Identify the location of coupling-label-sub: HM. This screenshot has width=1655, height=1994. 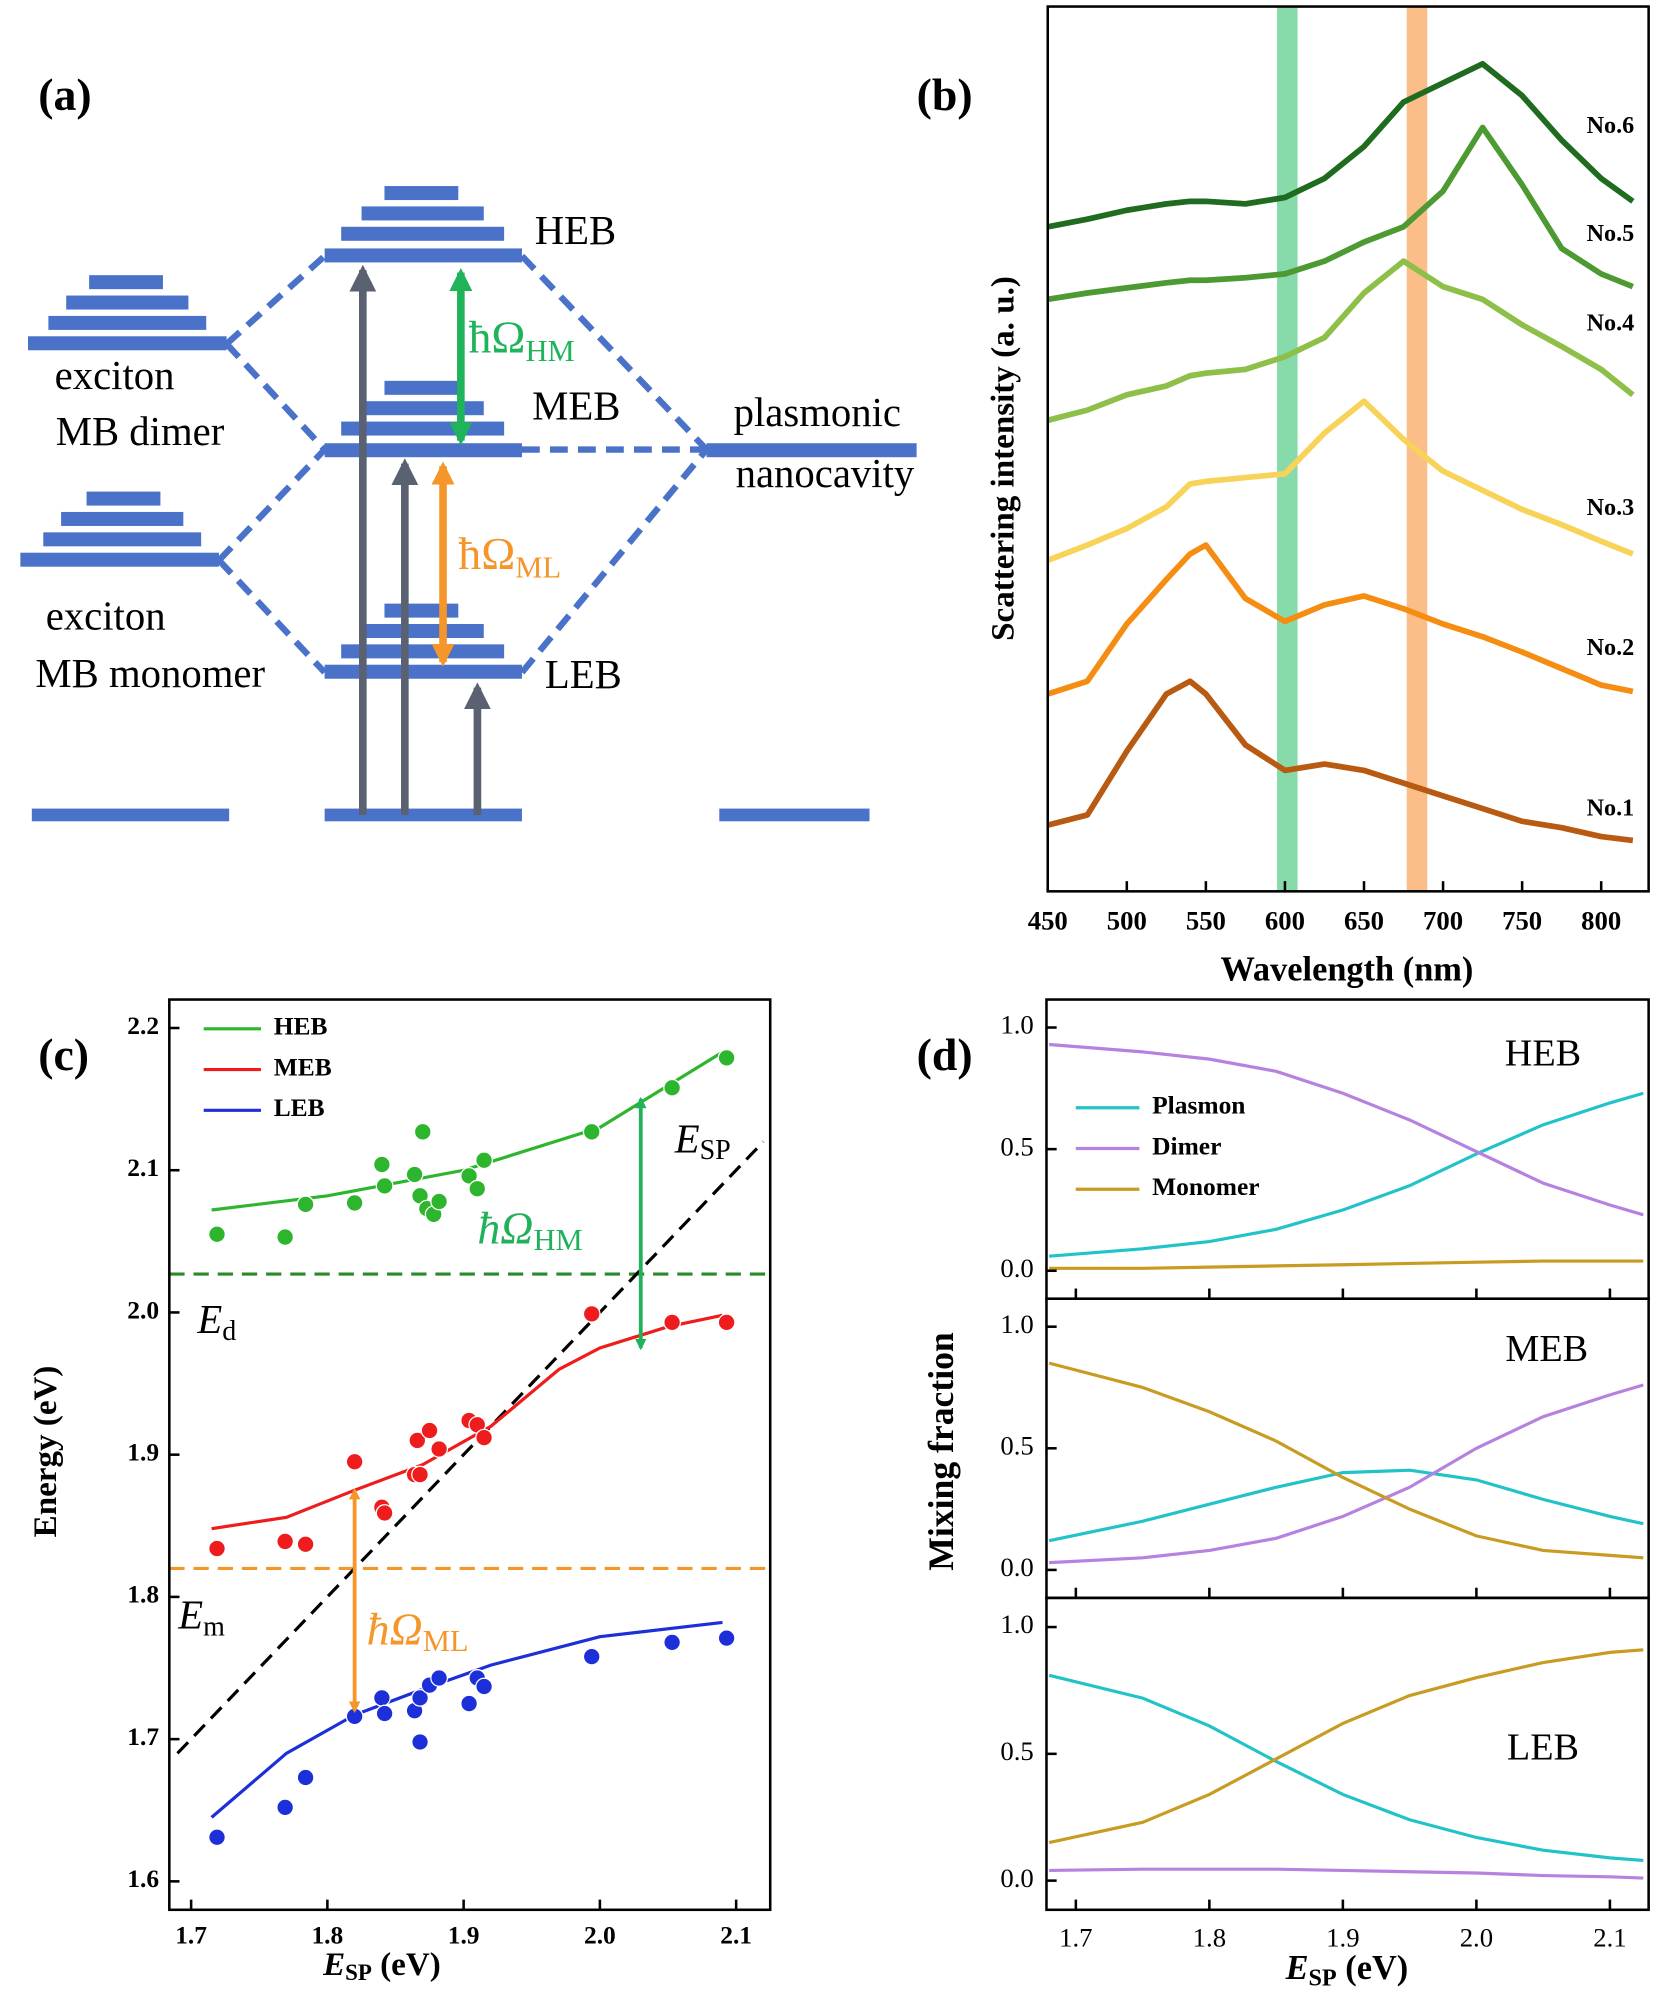
(557, 1240).